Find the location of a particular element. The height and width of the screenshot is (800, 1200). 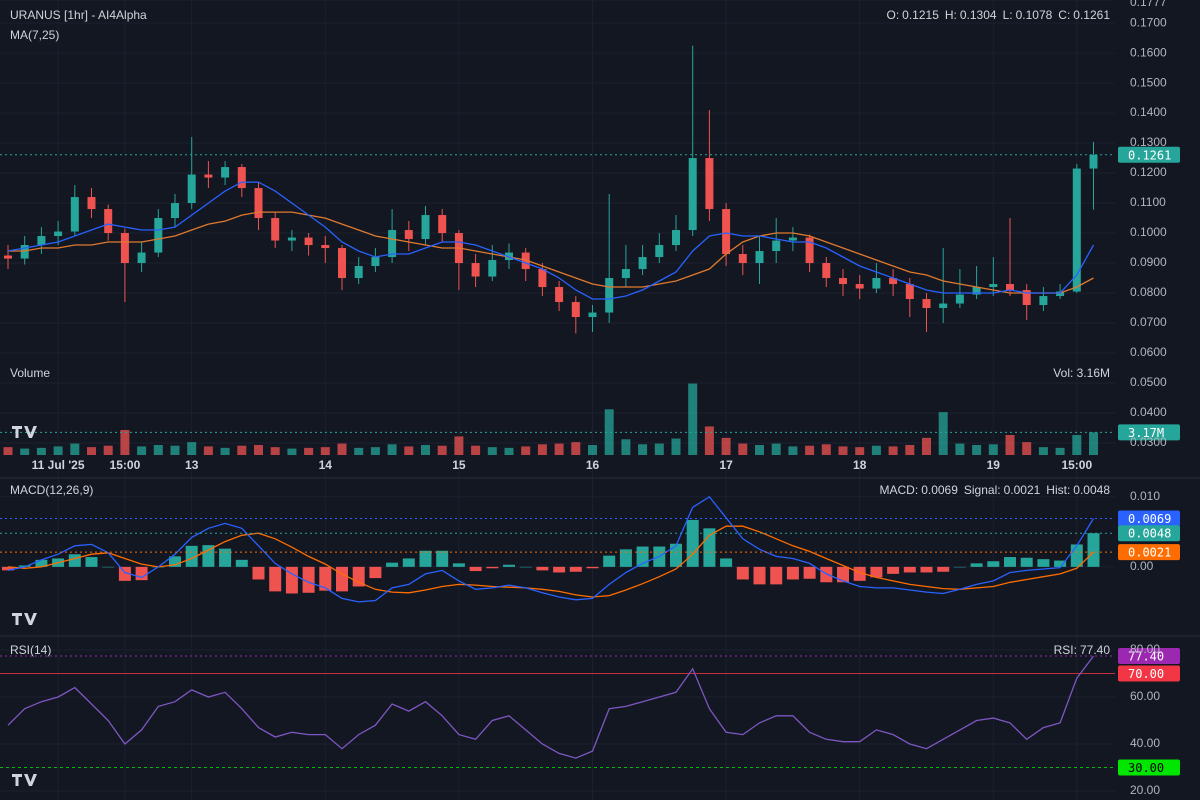

rsi-value: 77.40 is located at coordinates (1095, 650).